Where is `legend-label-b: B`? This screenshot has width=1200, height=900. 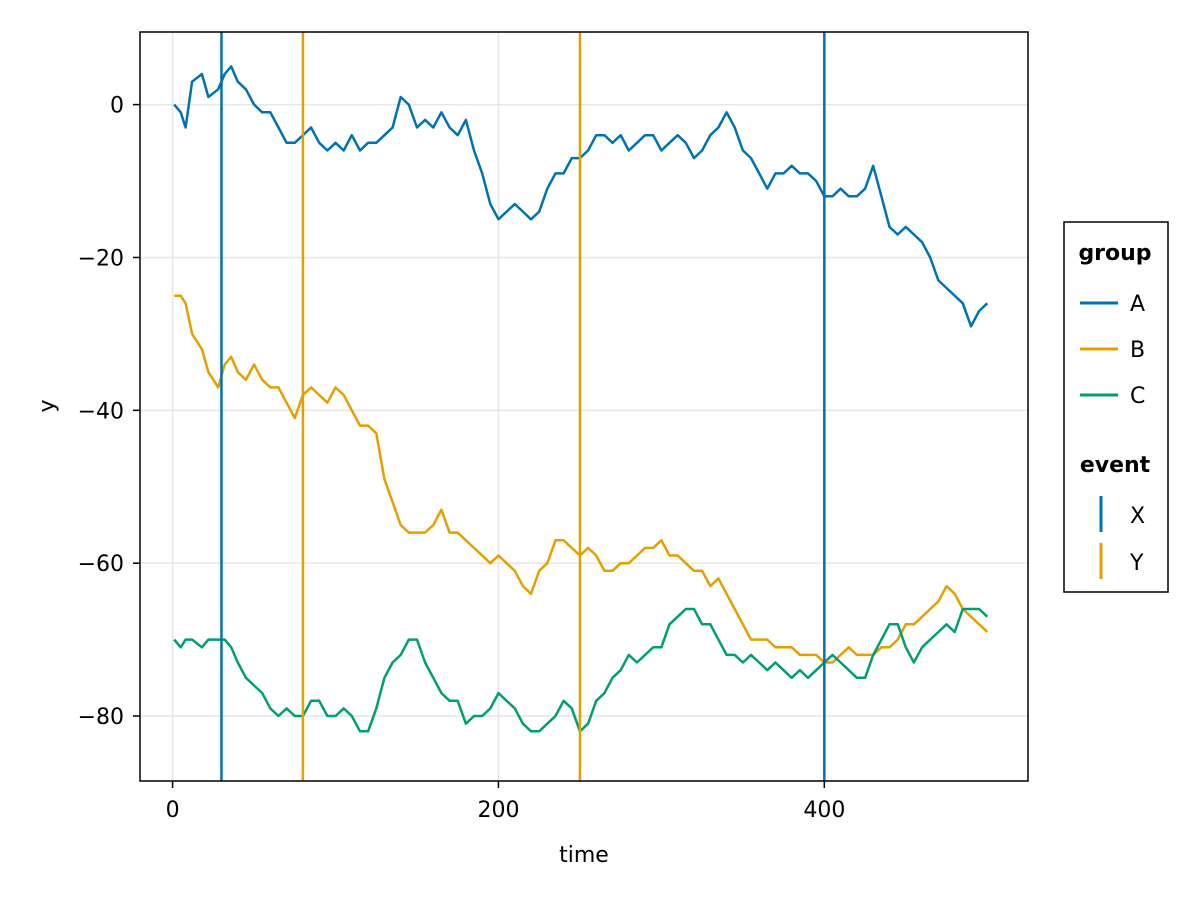
legend-label-b: B is located at coordinates (1137, 350).